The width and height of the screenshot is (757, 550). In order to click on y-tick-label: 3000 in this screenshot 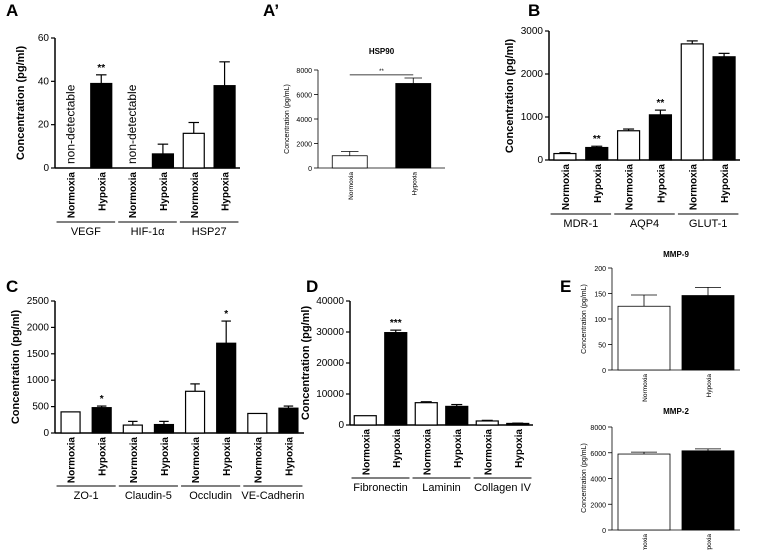, I will do `click(532, 31)`.